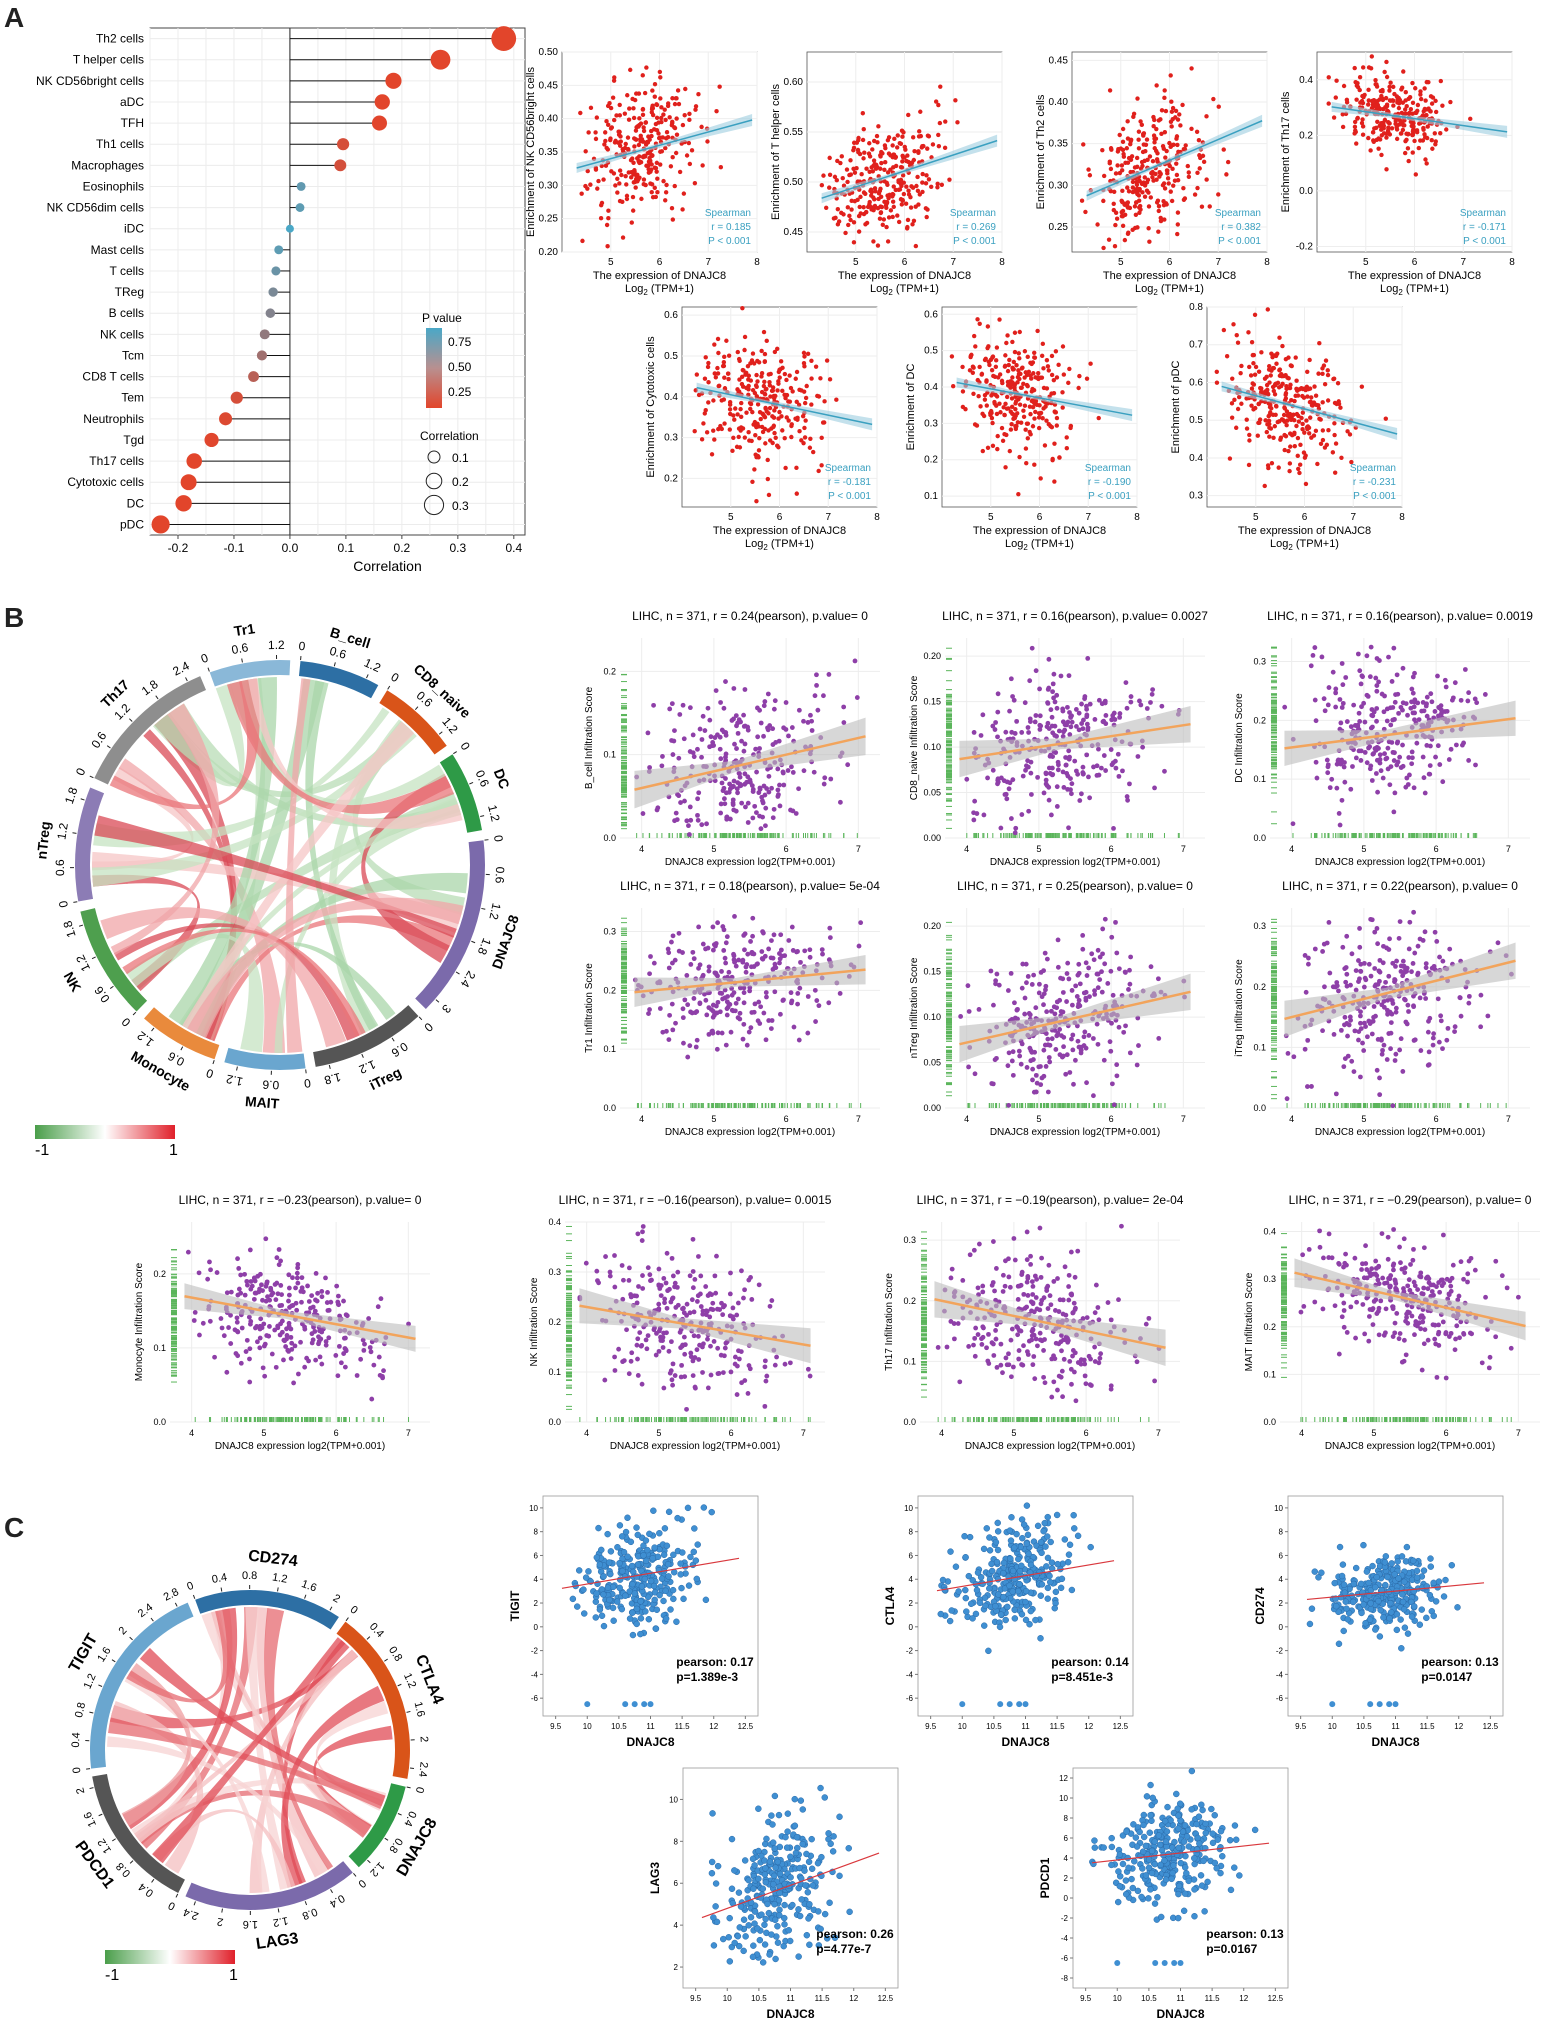  Describe the element at coordinates (858, 849) in the screenshot. I see `x-tick-label: 7` at that location.